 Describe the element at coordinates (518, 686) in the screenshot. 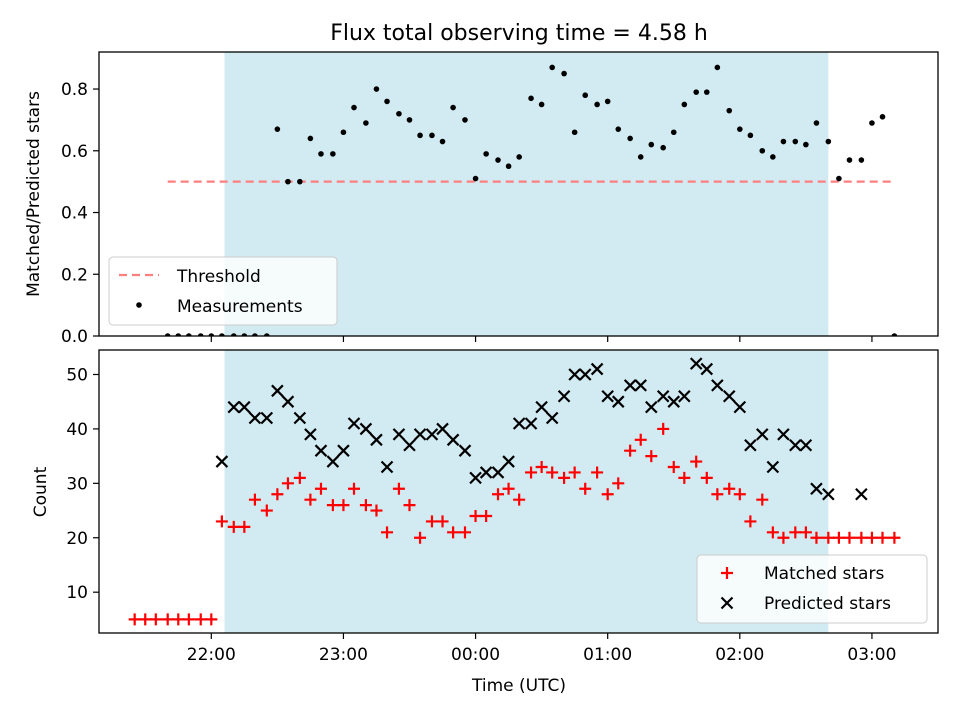

I see `x-axis-label: Time (UTC)` at that location.